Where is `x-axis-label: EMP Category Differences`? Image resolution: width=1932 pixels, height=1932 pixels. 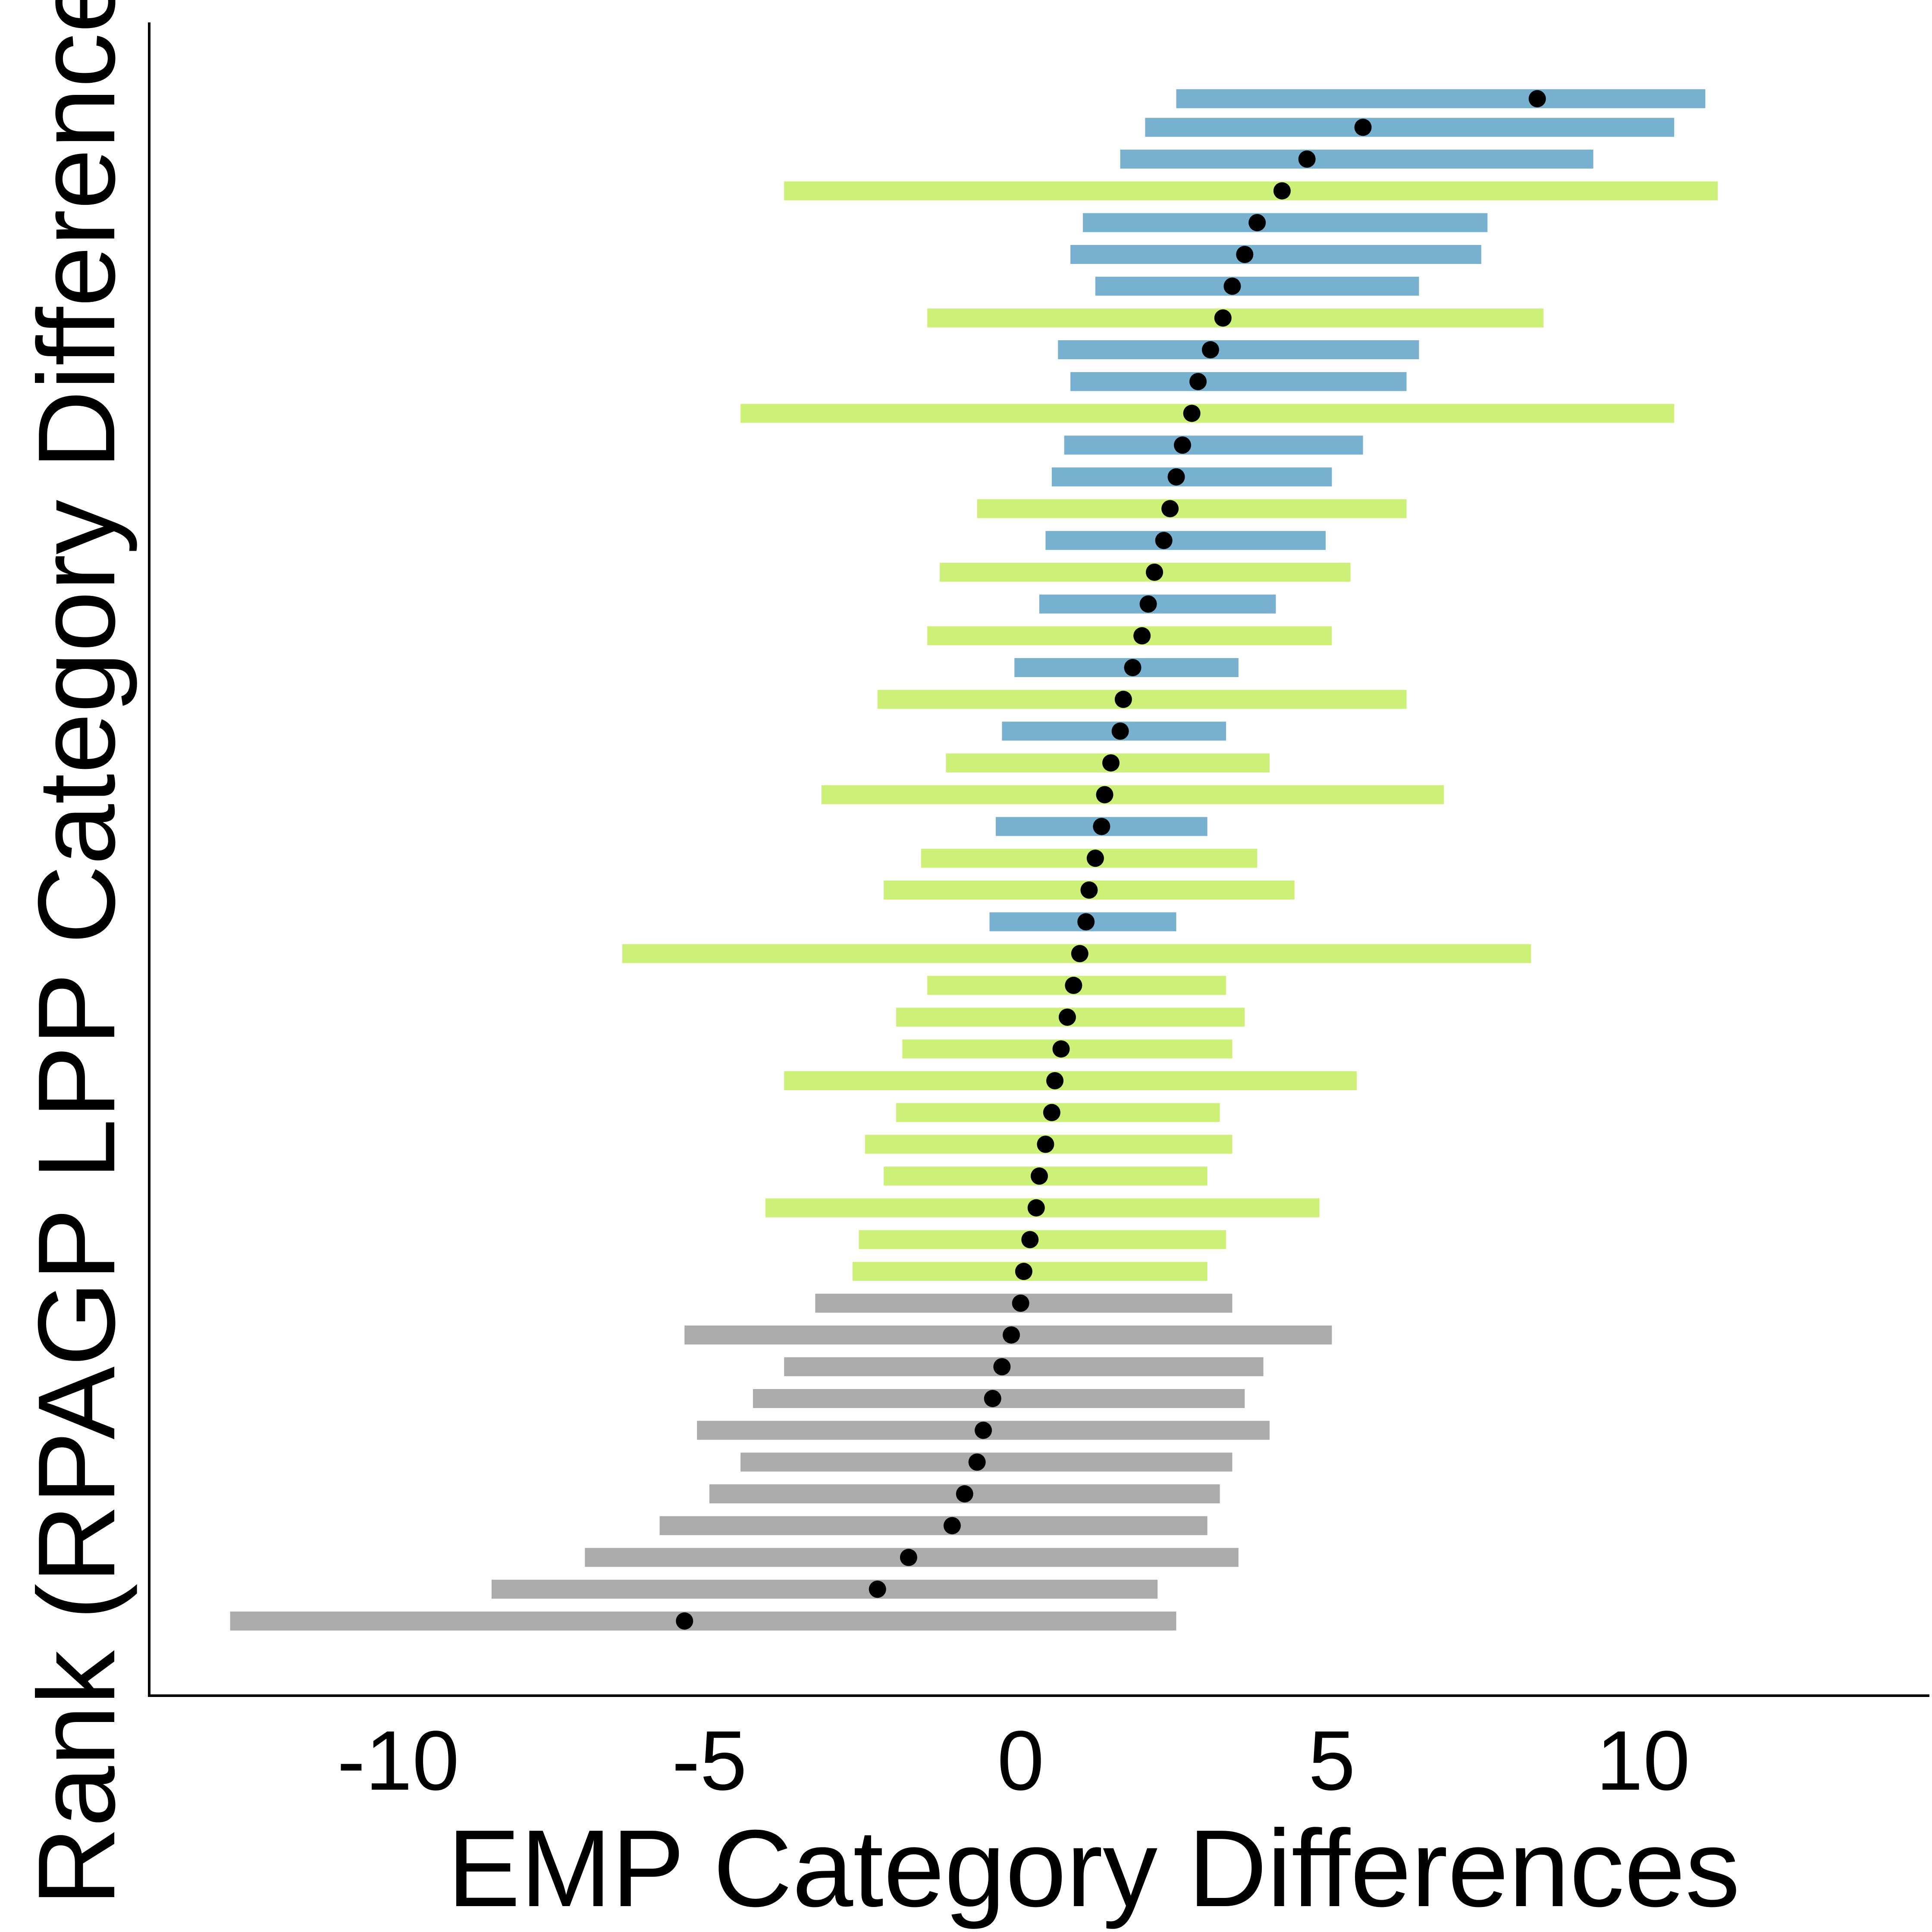
x-axis-label: EMP Category Differences is located at coordinates (1093, 1868).